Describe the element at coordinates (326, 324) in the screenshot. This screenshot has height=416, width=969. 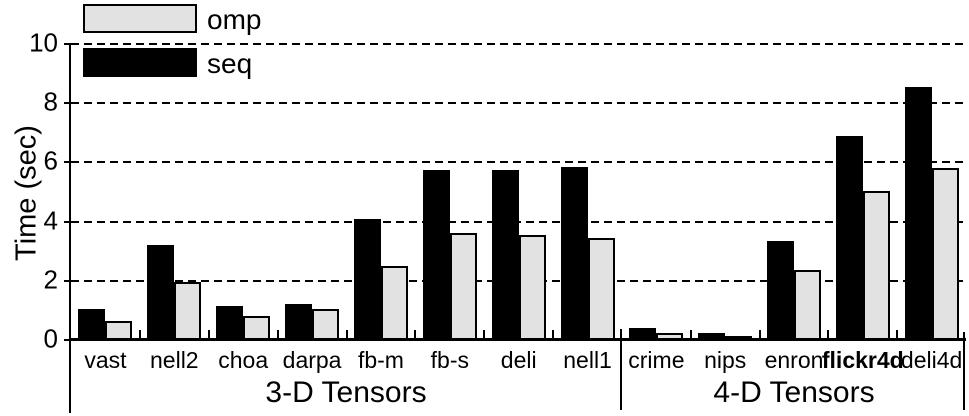
I see `bar-omp-darpa` at that location.